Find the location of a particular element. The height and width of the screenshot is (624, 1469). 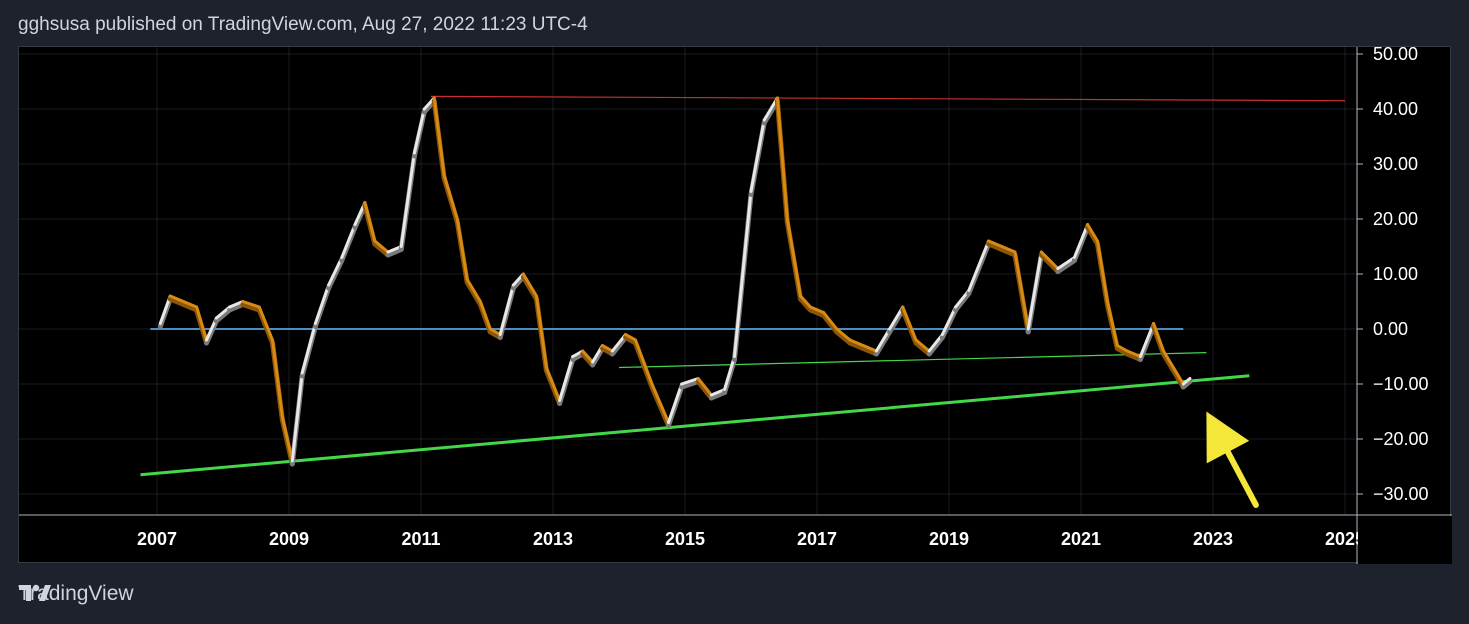

tradingview-logo: TradingView is located at coordinates (76, 594).